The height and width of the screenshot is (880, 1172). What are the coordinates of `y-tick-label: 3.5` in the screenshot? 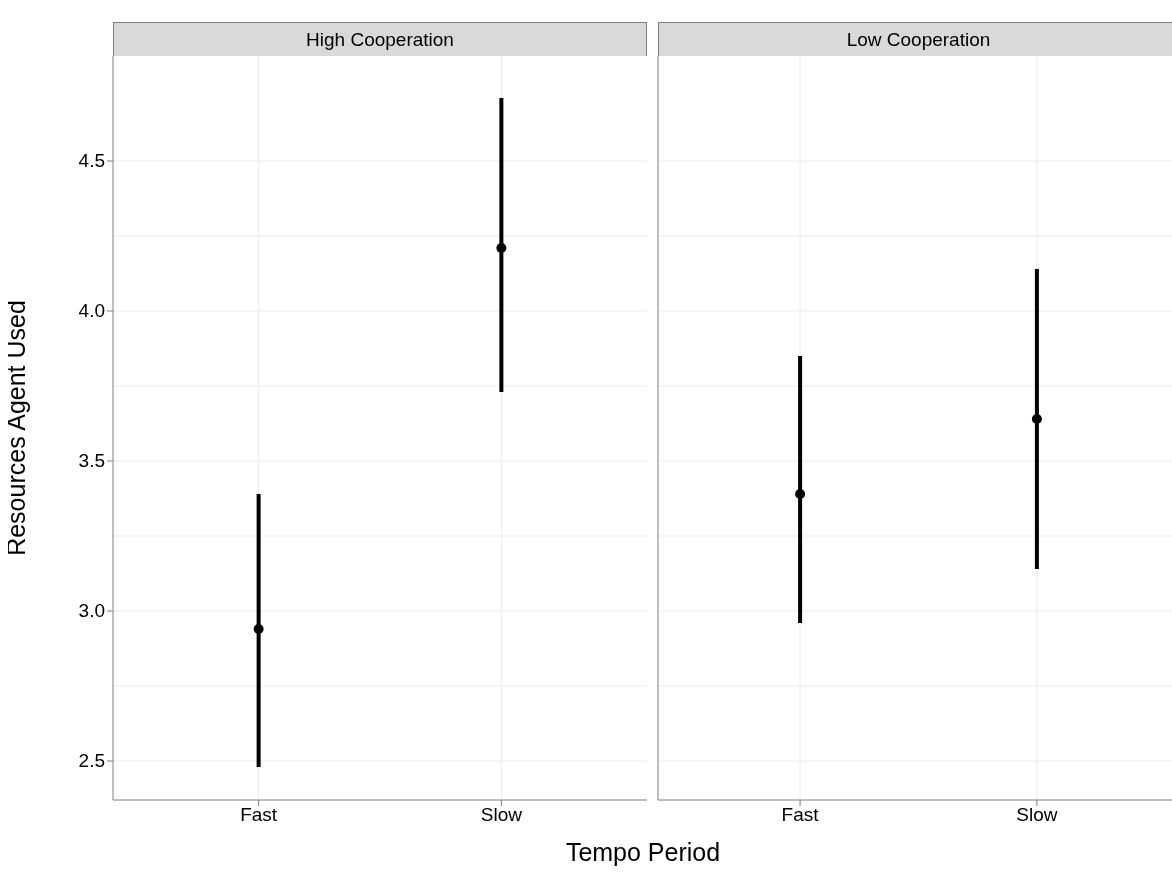 It's located at (91, 460).